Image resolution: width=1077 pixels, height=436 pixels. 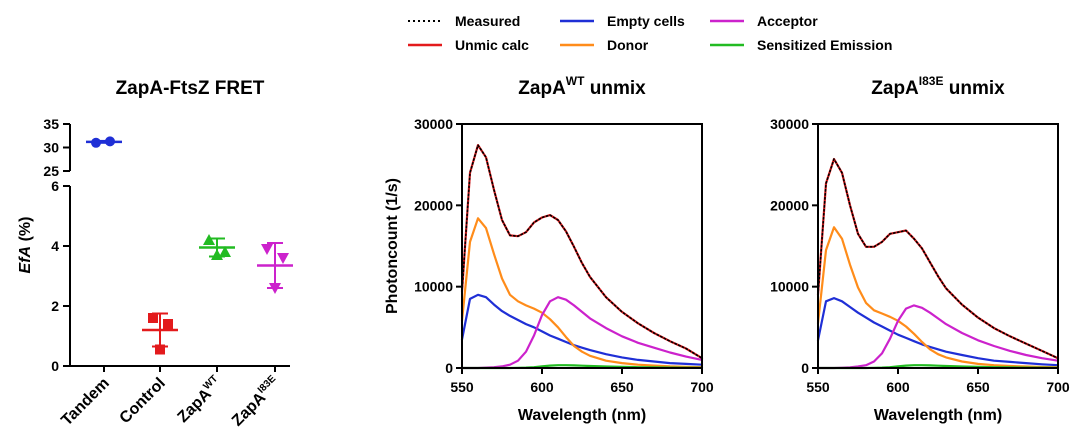 What do you see at coordinates (256, 401) in the screenshot?
I see `x-tick-label-zapa-i83e: ZapAI83E` at bounding box center [256, 401].